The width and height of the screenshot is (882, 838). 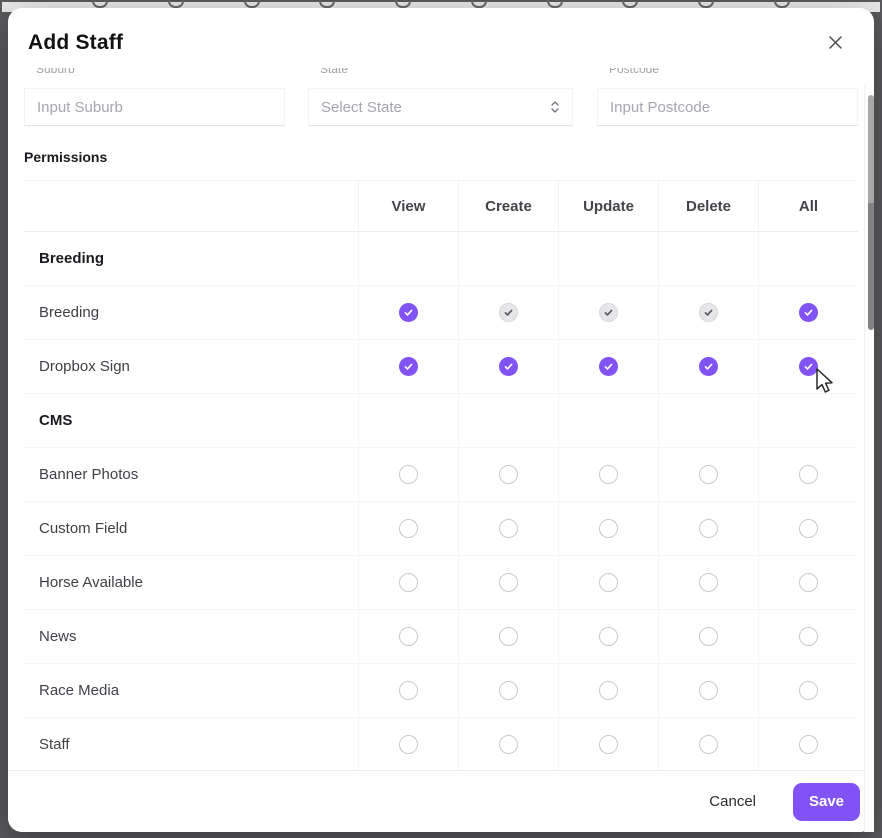 I want to click on checkbox-horse-available-all, so click(x=808, y=582).